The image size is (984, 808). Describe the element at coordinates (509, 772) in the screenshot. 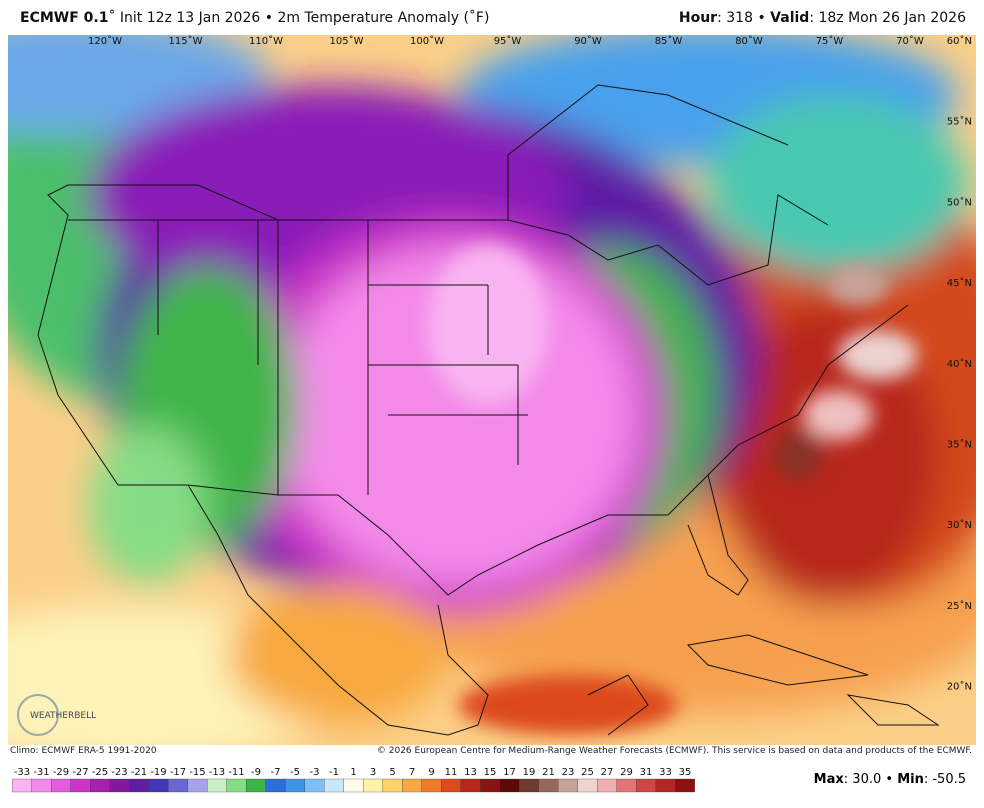

I see `colorbar-tick-label: 17` at that location.